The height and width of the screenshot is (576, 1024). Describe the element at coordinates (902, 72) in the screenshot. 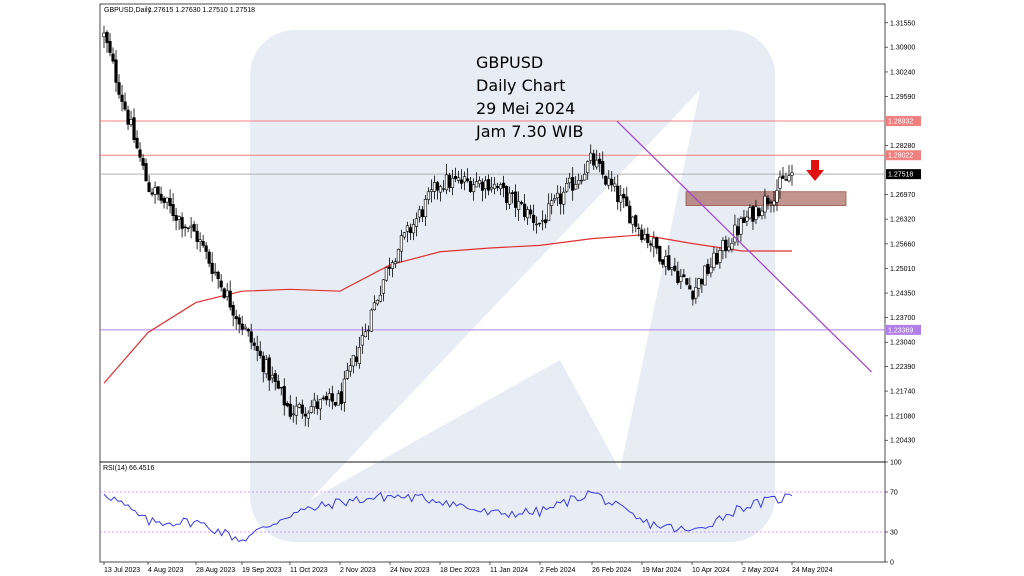

I see `price-tick-label: 1.30240` at that location.